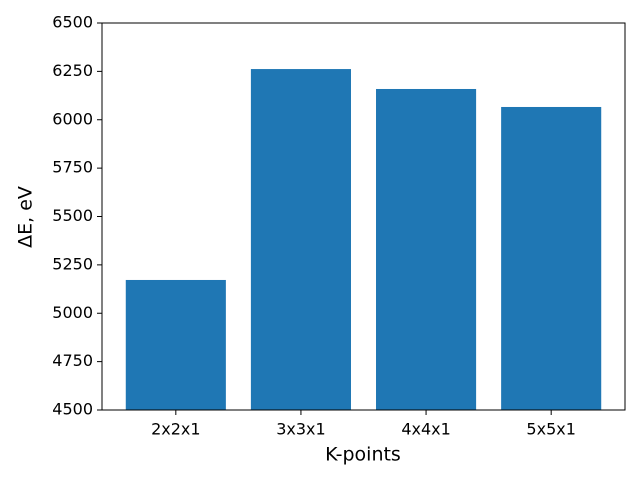  What do you see at coordinates (72, 167) in the screenshot?
I see `y-tick-label: 5750` at bounding box center [72, 167].